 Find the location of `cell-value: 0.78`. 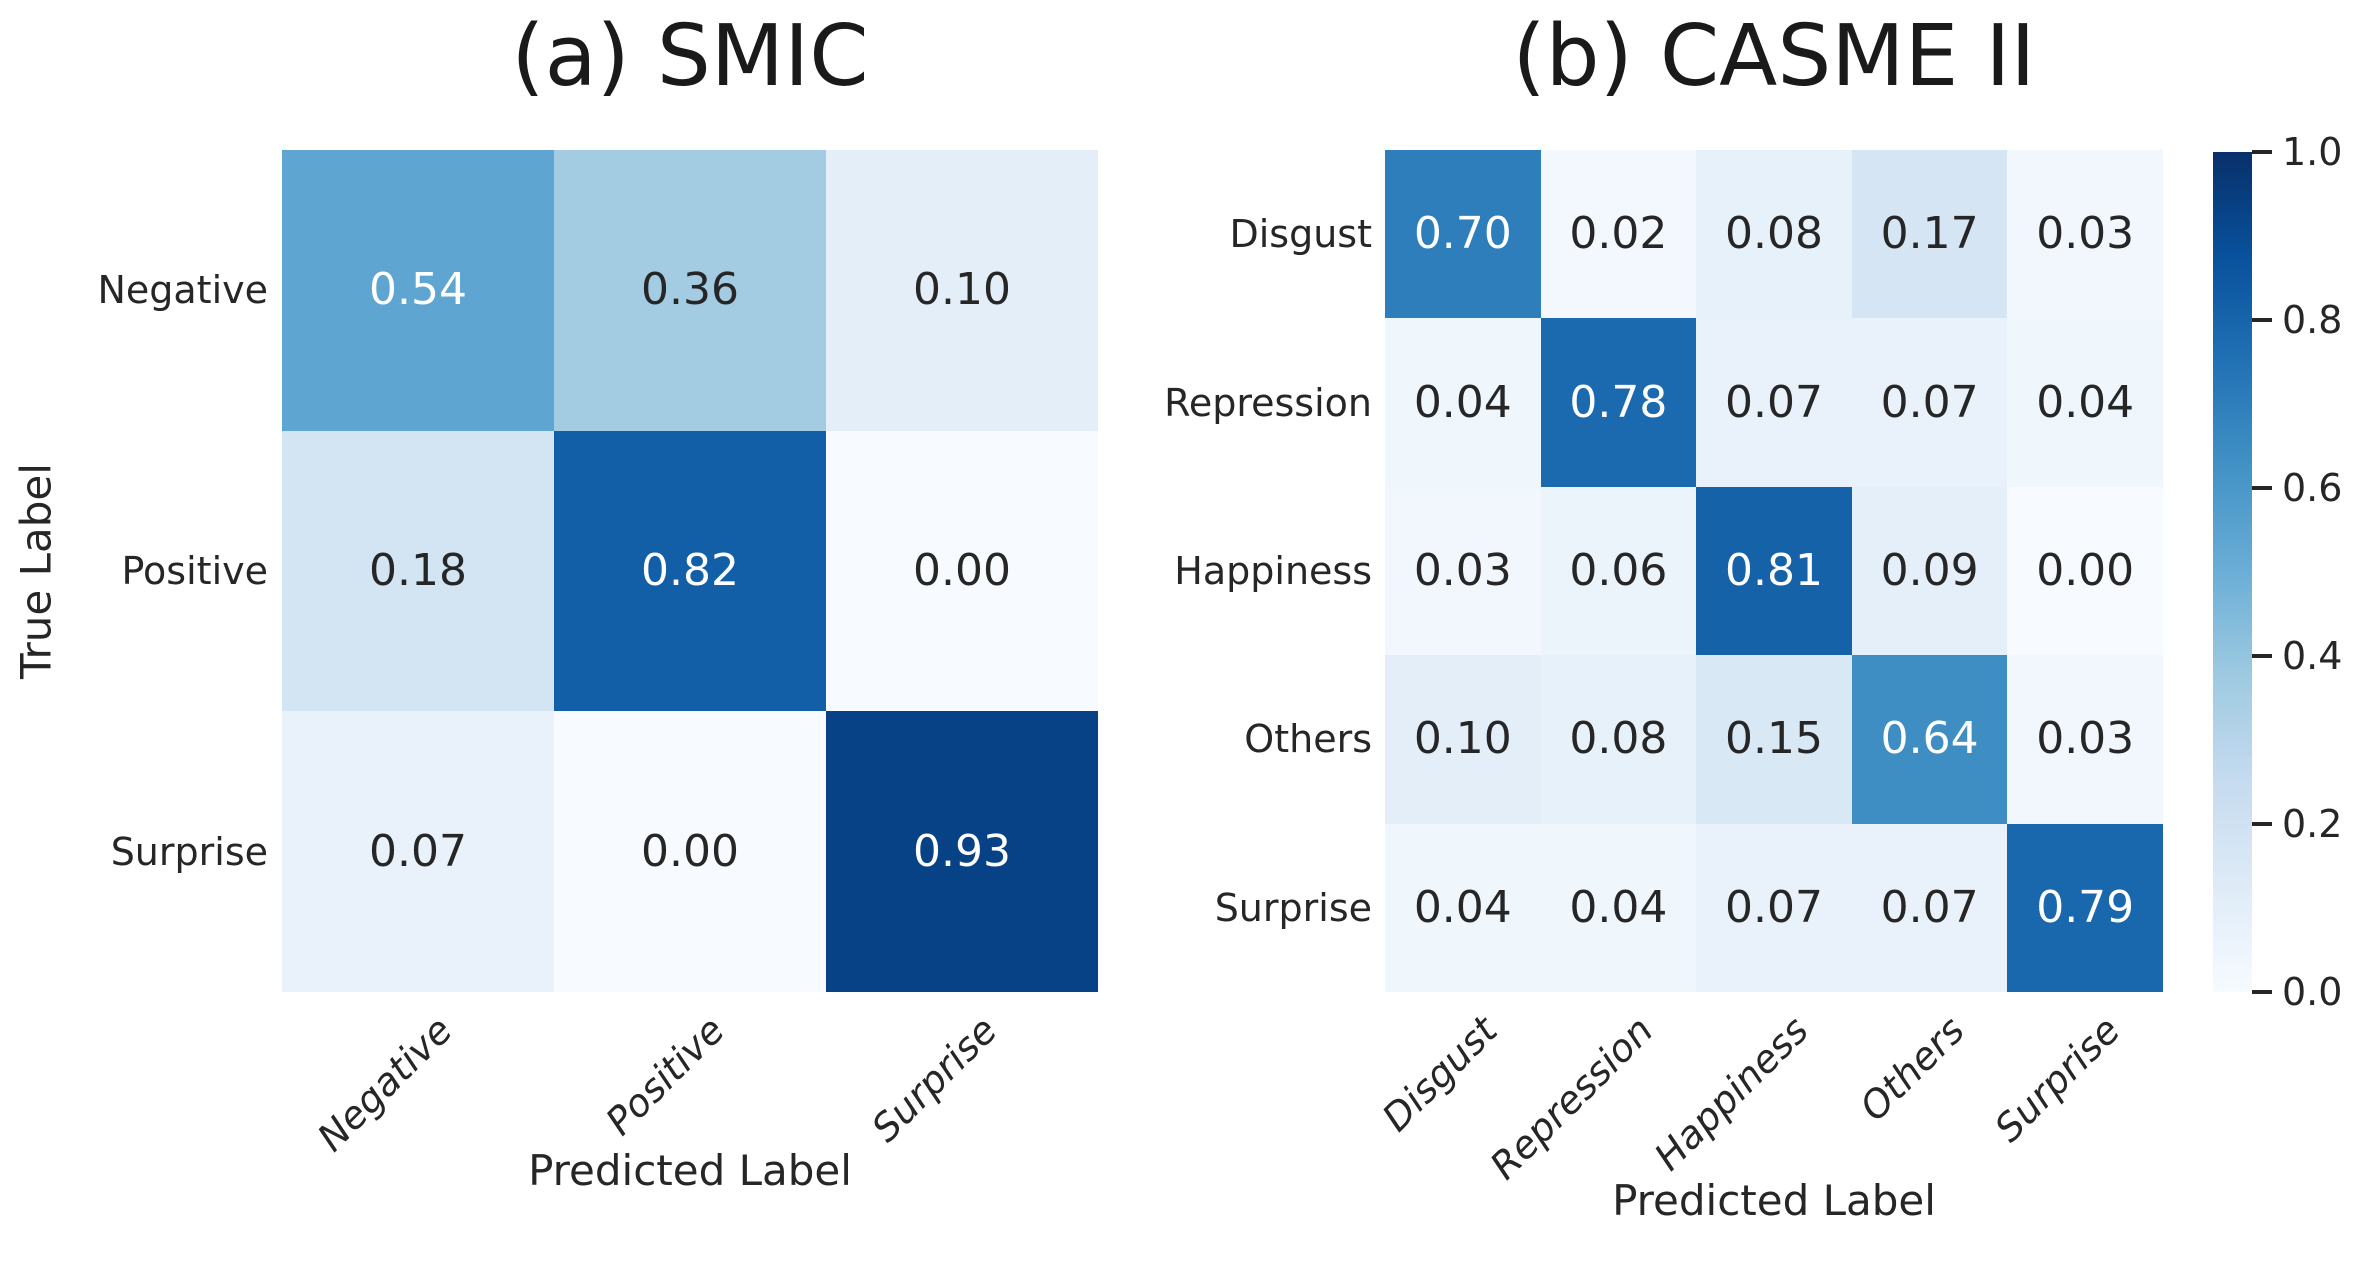

cell-value: 0.78 is located at coordinates (1618, 402).